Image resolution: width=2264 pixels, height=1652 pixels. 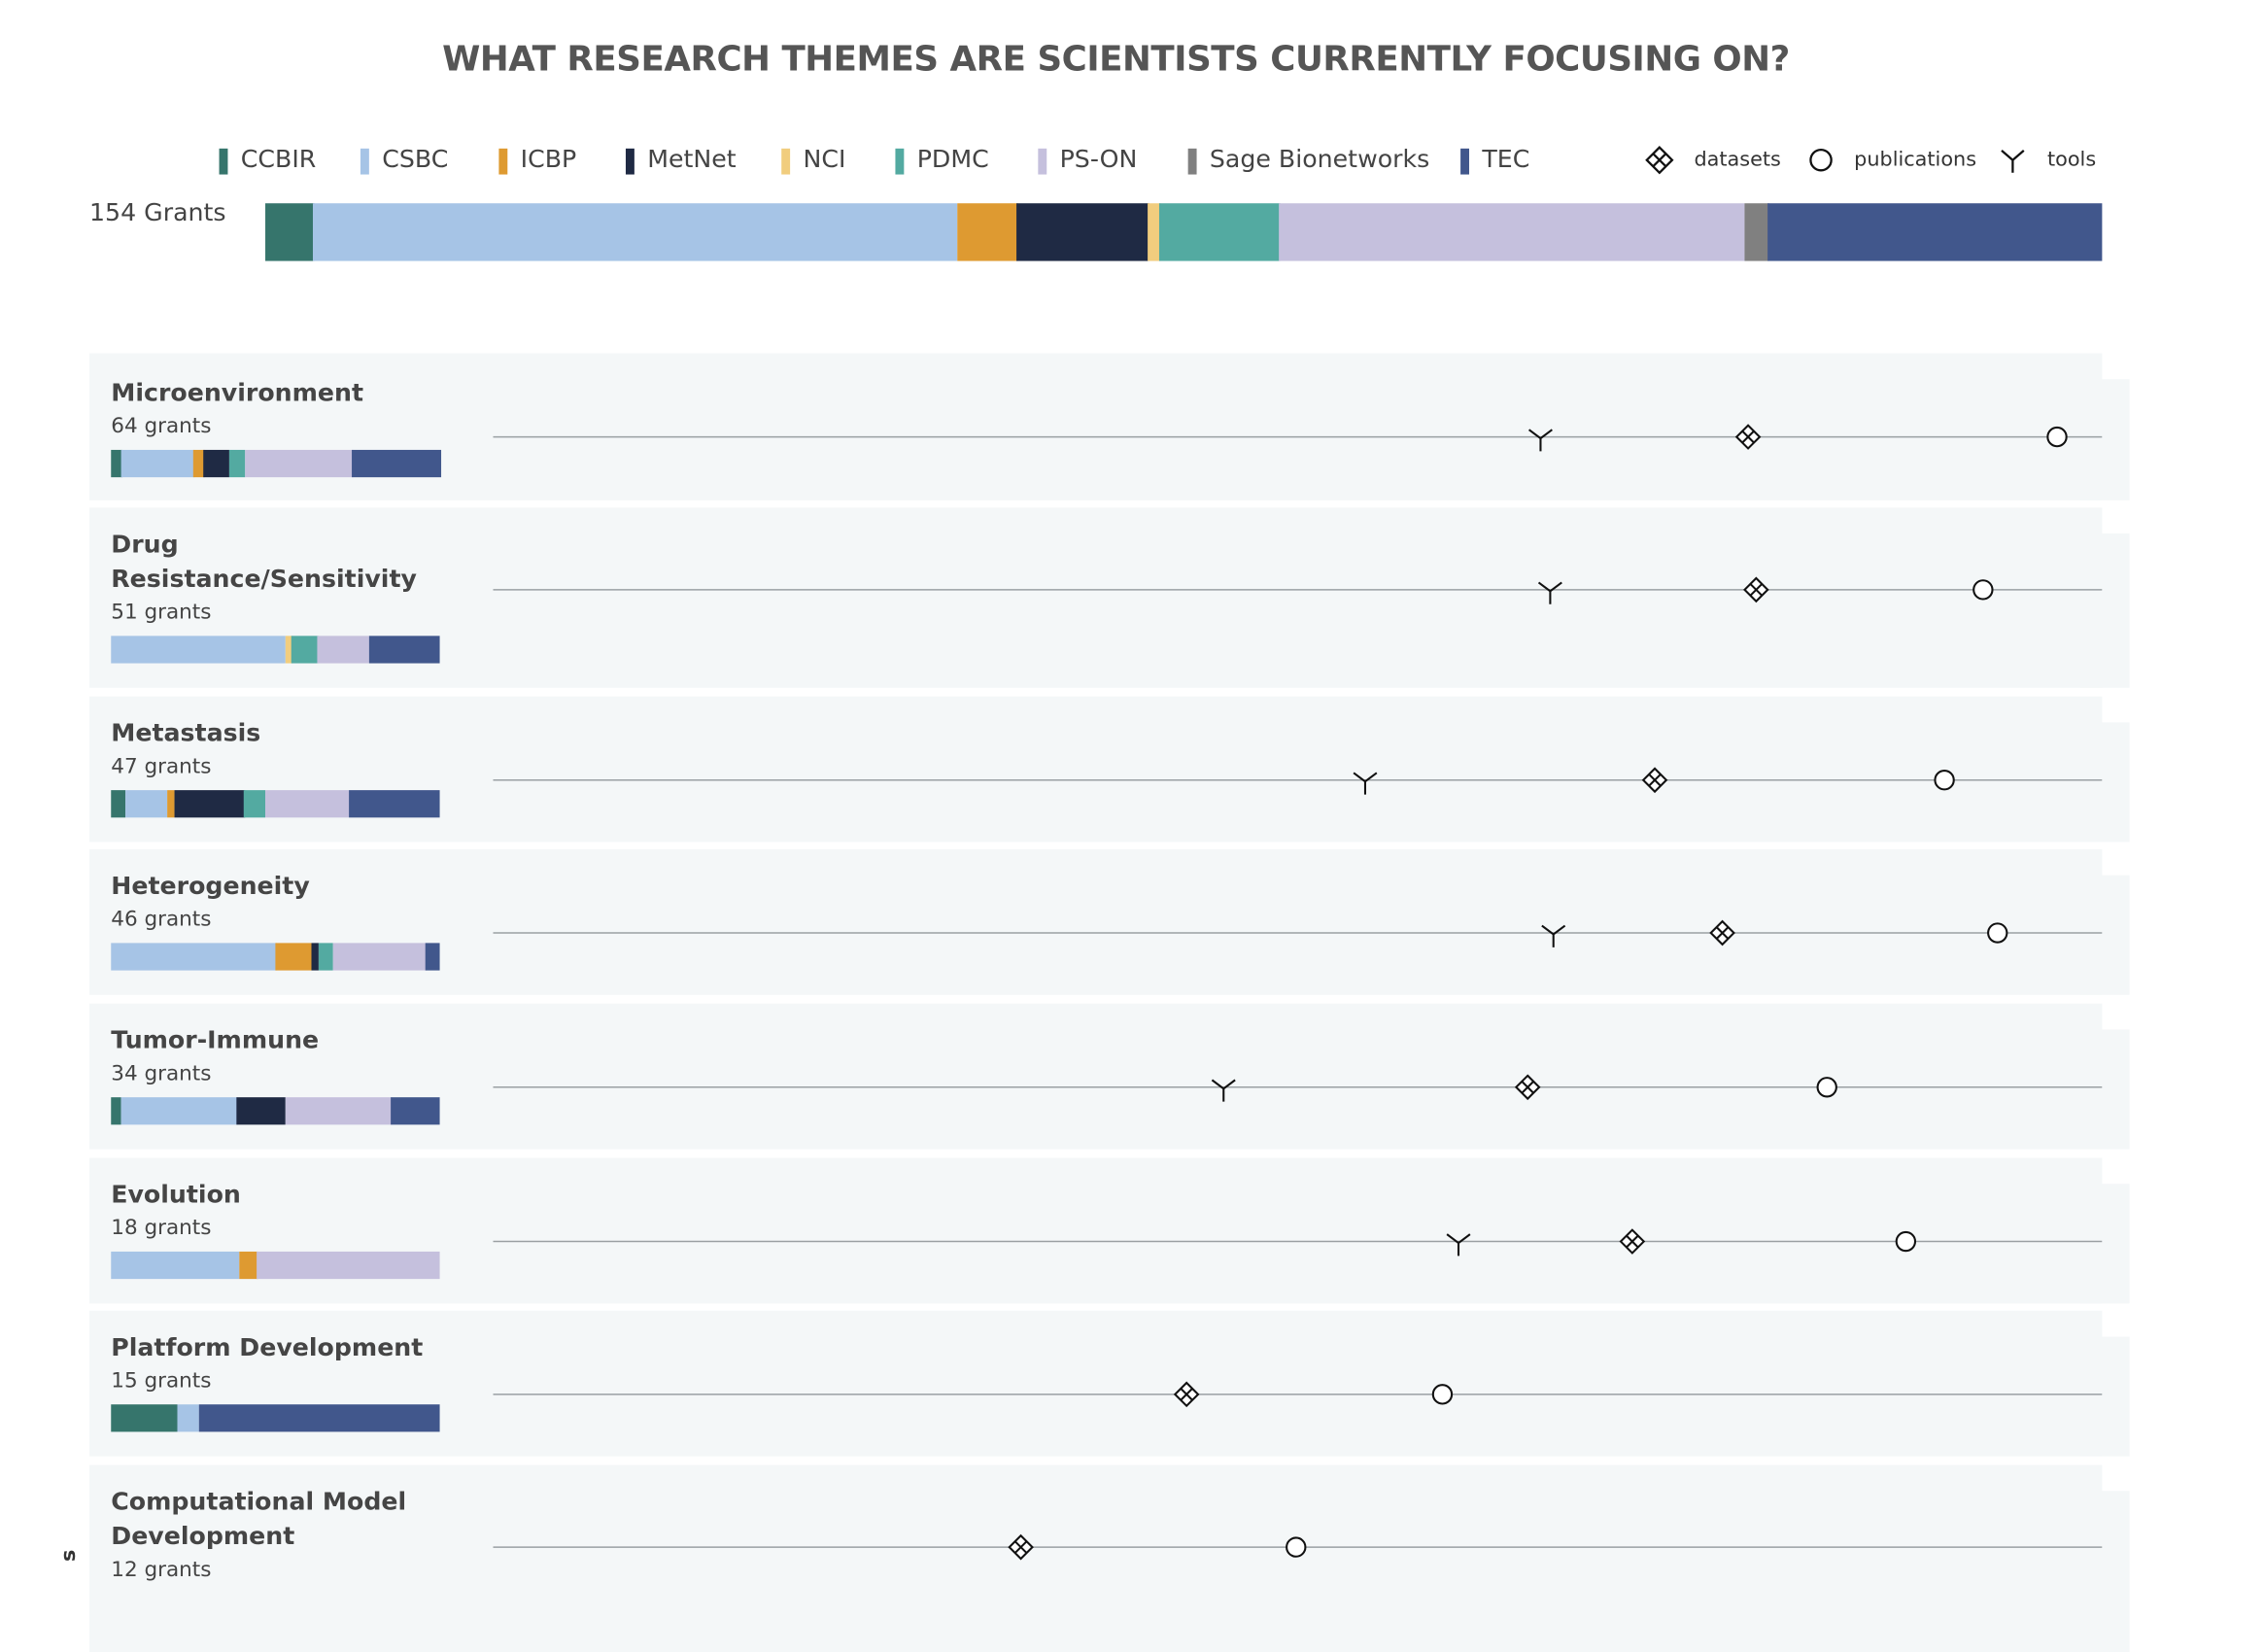 I want to click on legend-label: ICBP, so click(x=548, y=160).